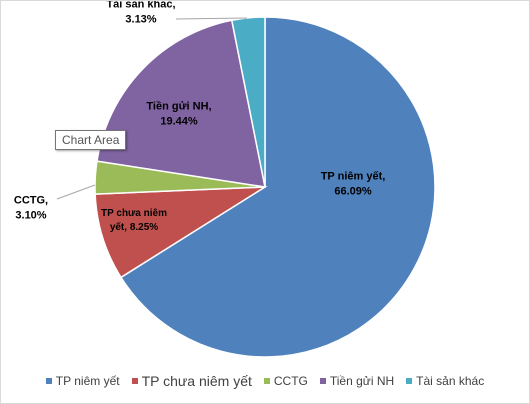 The image size is (530, 404). I want to click on pie-slice-tp-chua-niem-yet, so click(181, 232).